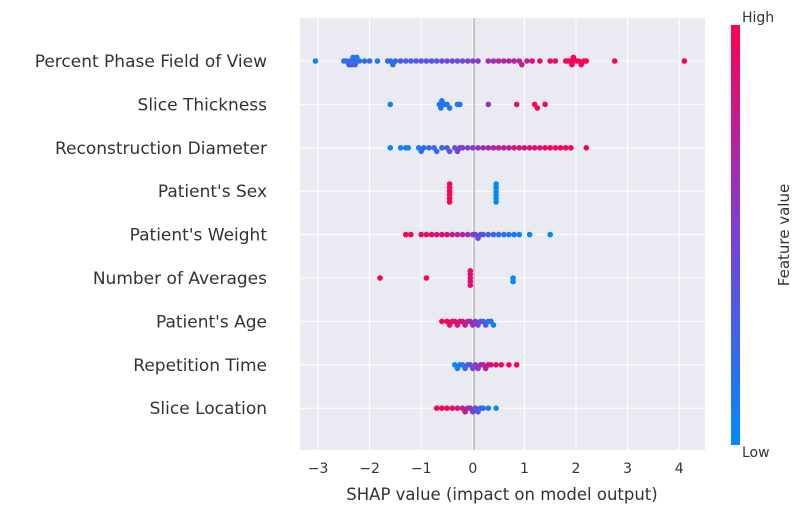 The height and width of the screenshot is (514, 806). Describe the element at coordinates (784, 235) in the screenshot. I see `colorbar-title: Feature value` at that location.